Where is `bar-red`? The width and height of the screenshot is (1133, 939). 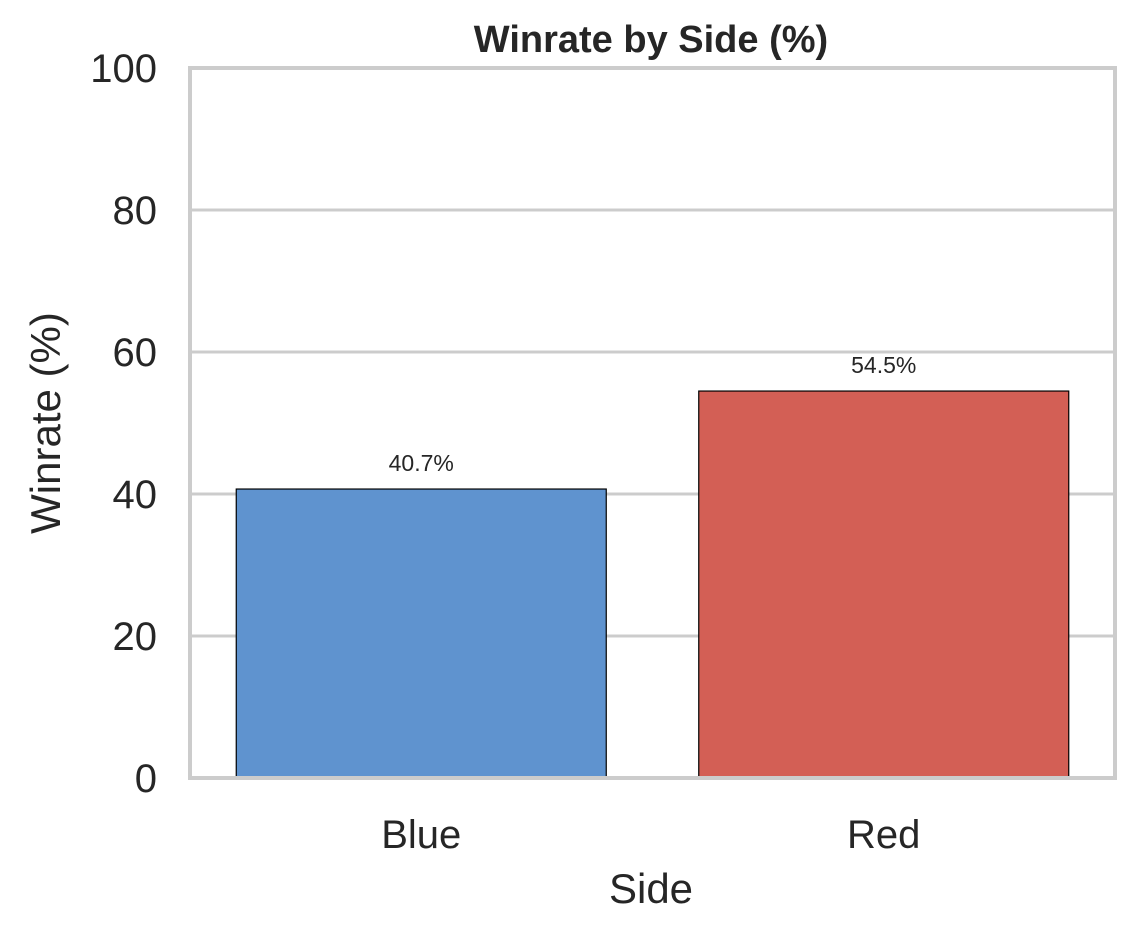 bar-red is located at coordinates (884, 584).